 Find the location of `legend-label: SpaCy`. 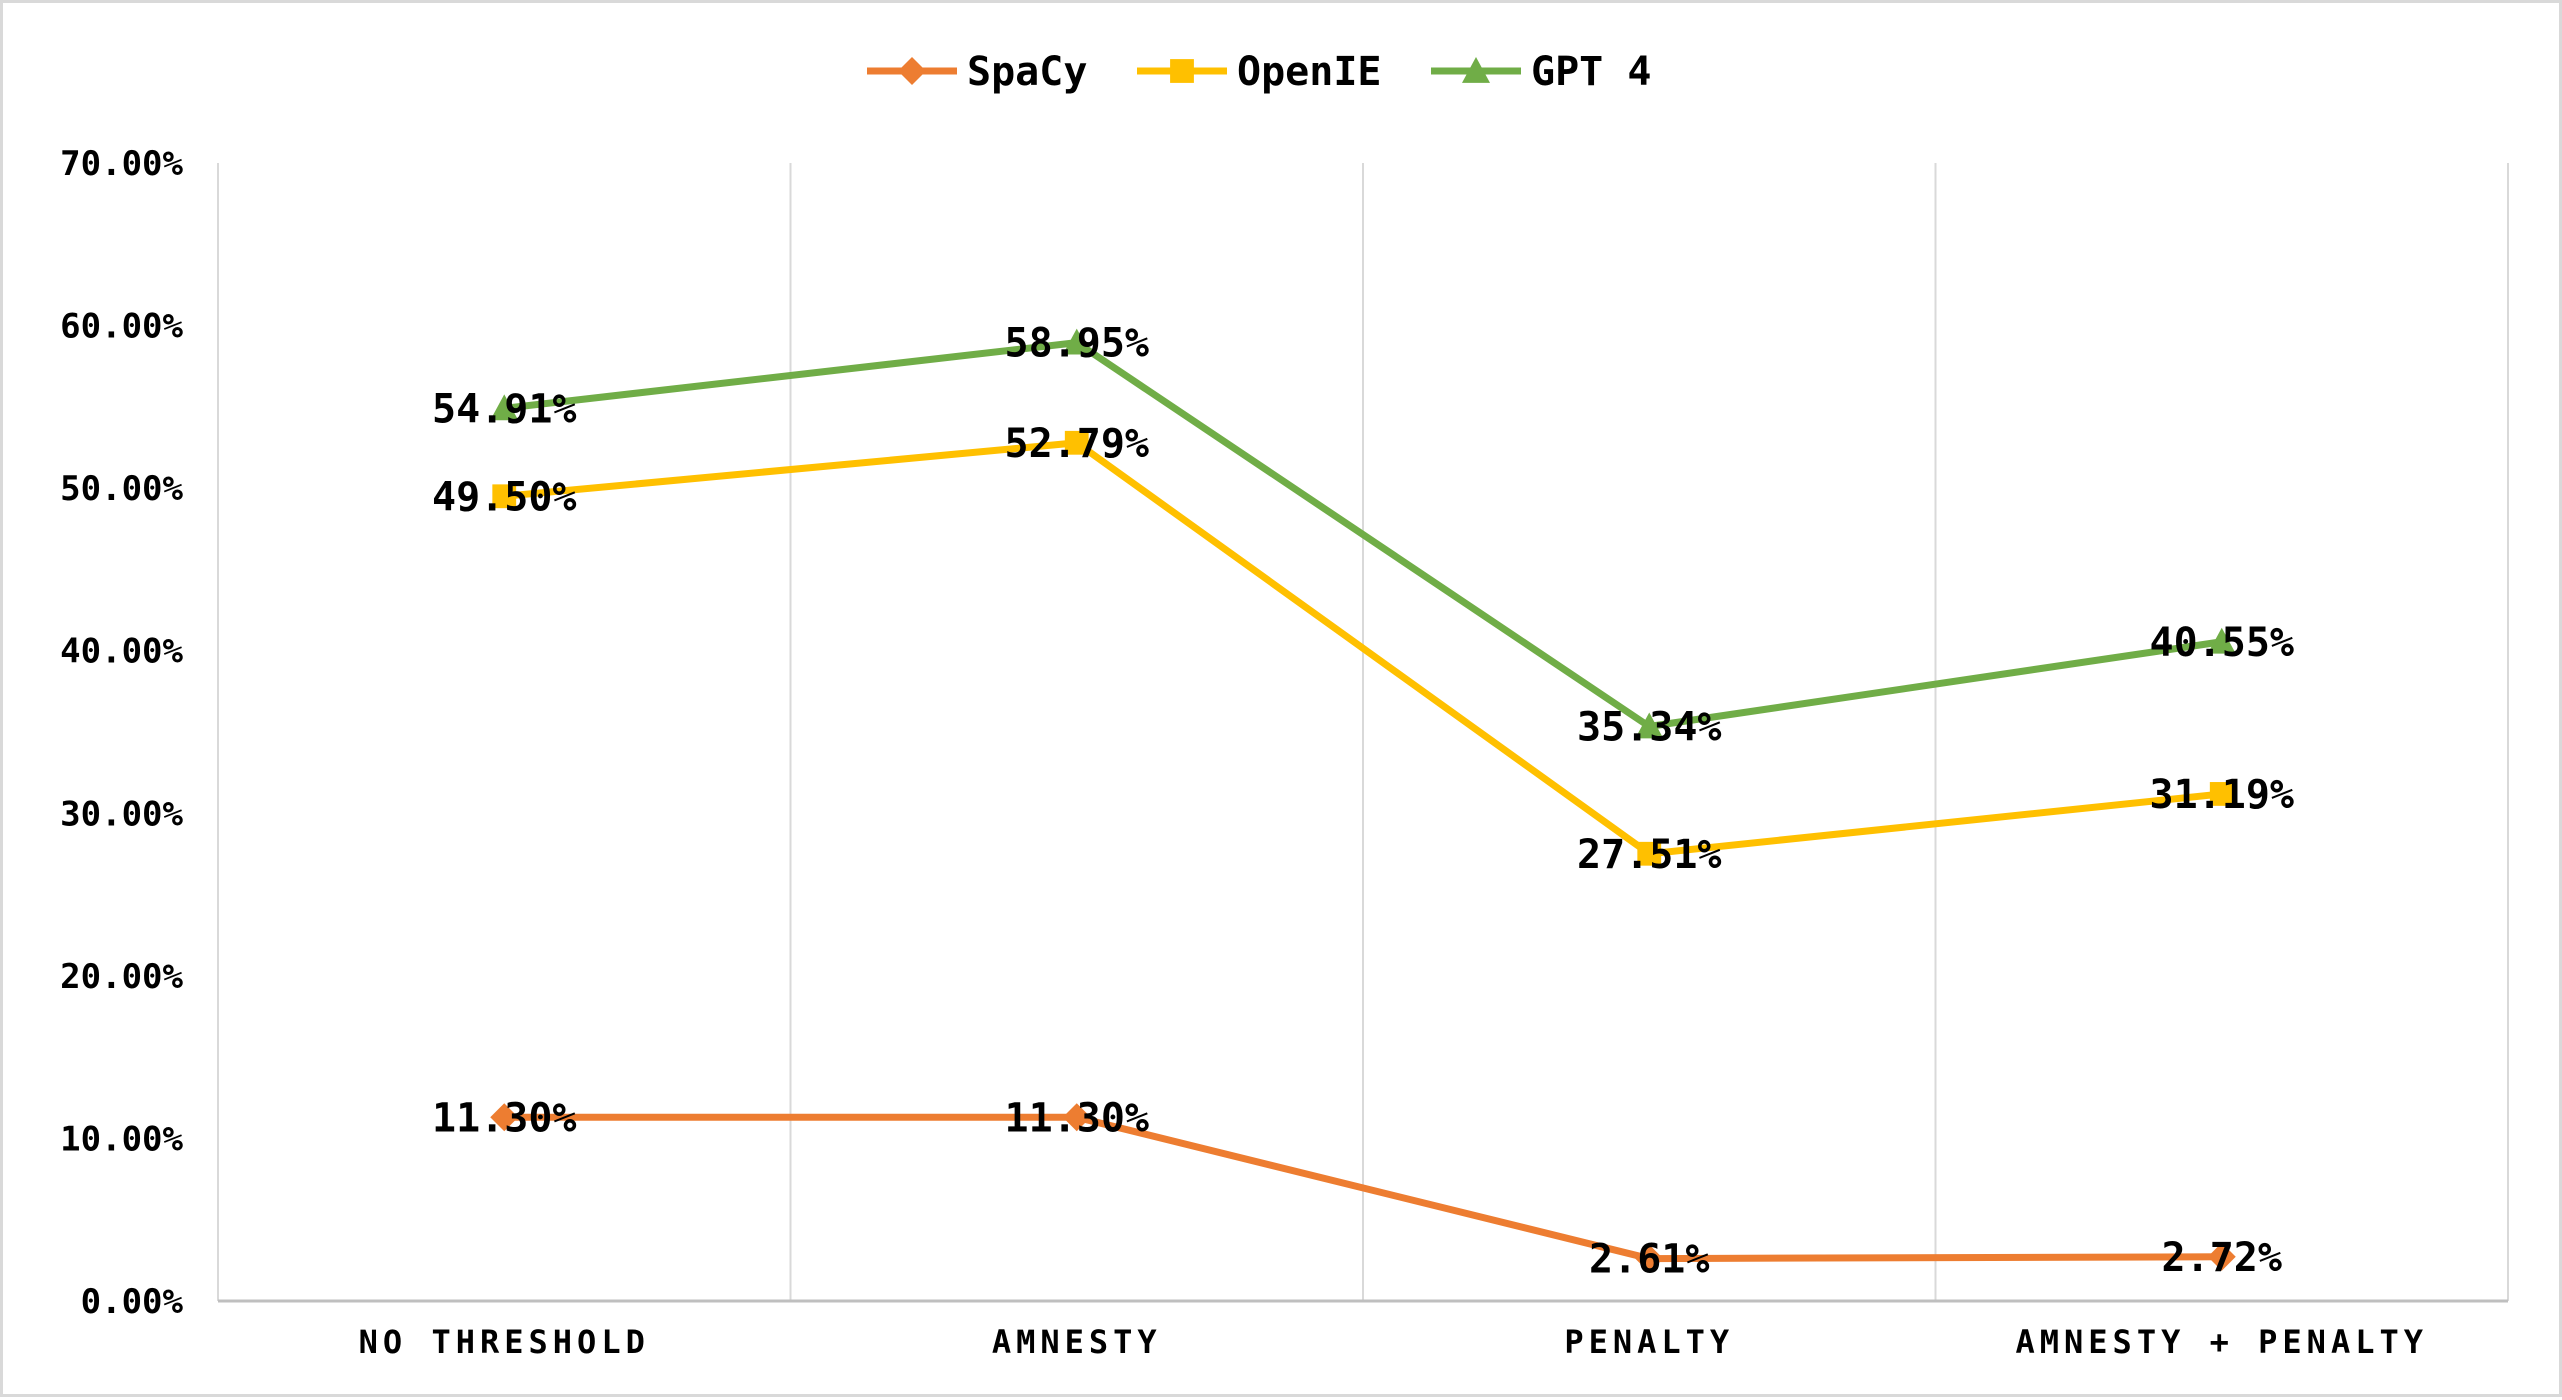

legend-label: SpaCy is located at coordinates (1027, 72).